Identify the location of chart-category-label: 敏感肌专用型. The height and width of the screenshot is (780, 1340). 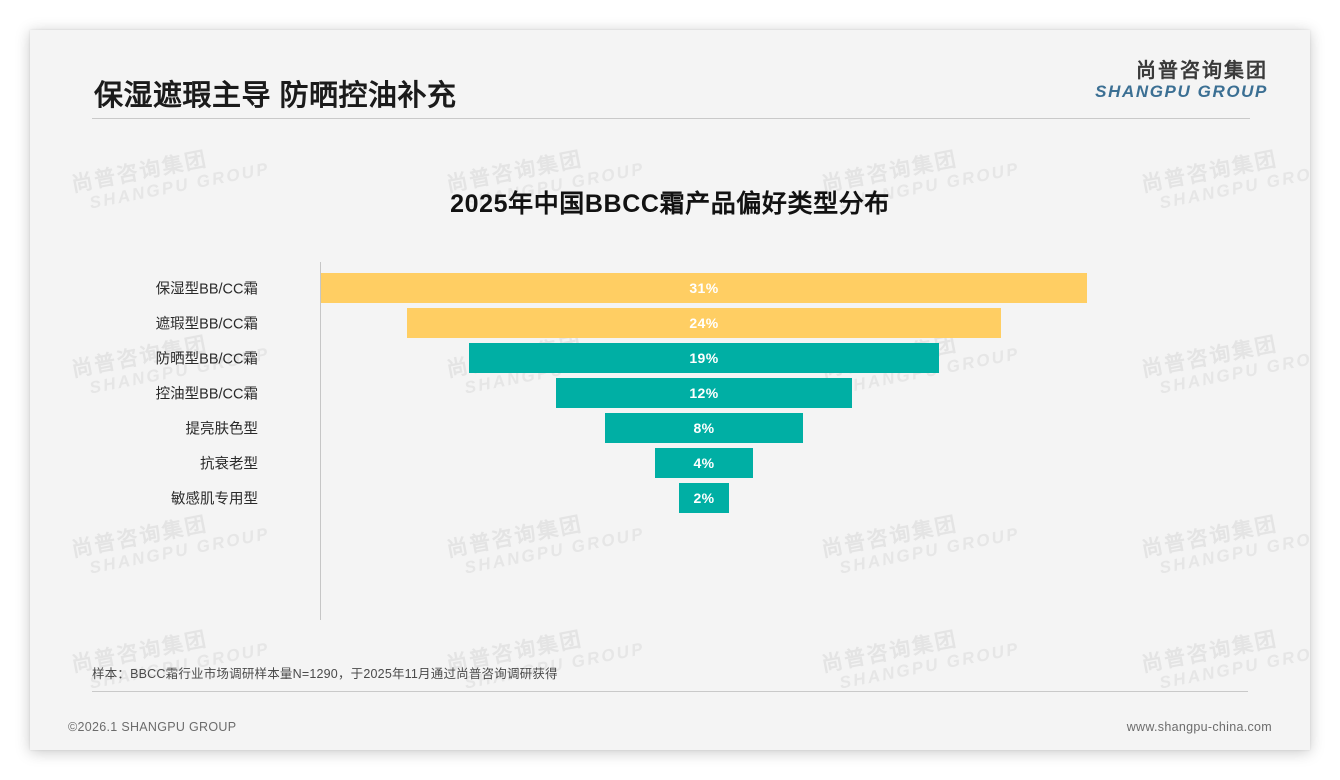
(214, 499).